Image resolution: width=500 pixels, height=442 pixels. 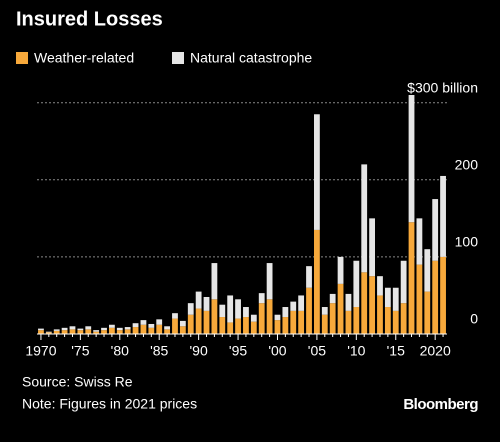 I want to click on x-tick-label: '15, so click(x=396, y=351).